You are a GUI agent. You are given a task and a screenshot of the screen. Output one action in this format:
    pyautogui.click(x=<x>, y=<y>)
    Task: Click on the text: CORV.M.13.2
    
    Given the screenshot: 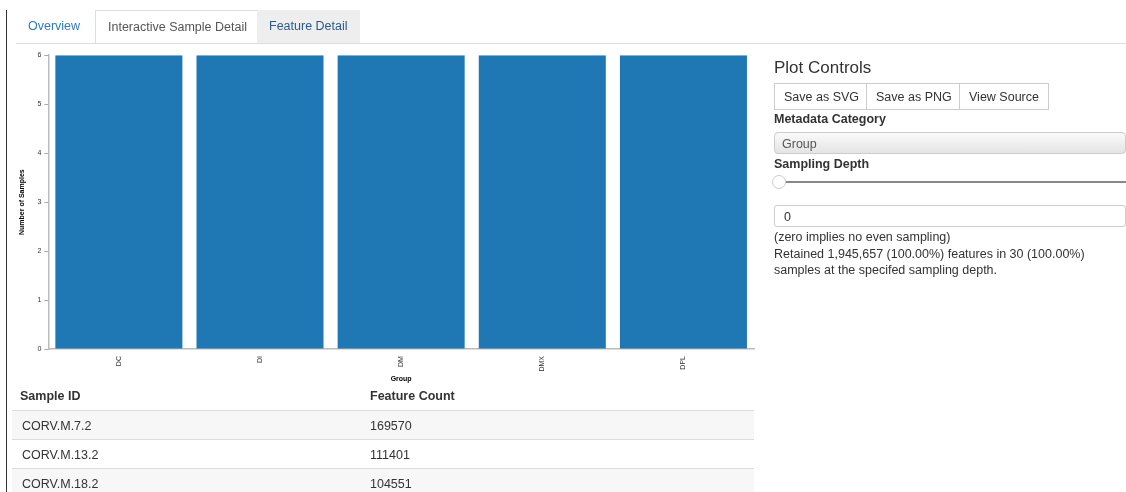 What is the action you would take?
    pyautogui.click(x=60, y=455)
    